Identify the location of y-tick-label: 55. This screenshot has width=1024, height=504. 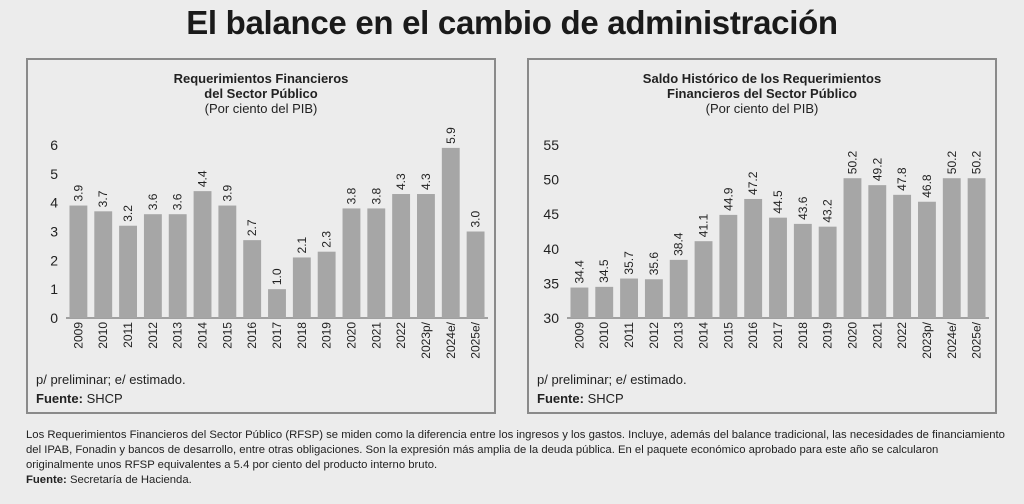
(551, 145).